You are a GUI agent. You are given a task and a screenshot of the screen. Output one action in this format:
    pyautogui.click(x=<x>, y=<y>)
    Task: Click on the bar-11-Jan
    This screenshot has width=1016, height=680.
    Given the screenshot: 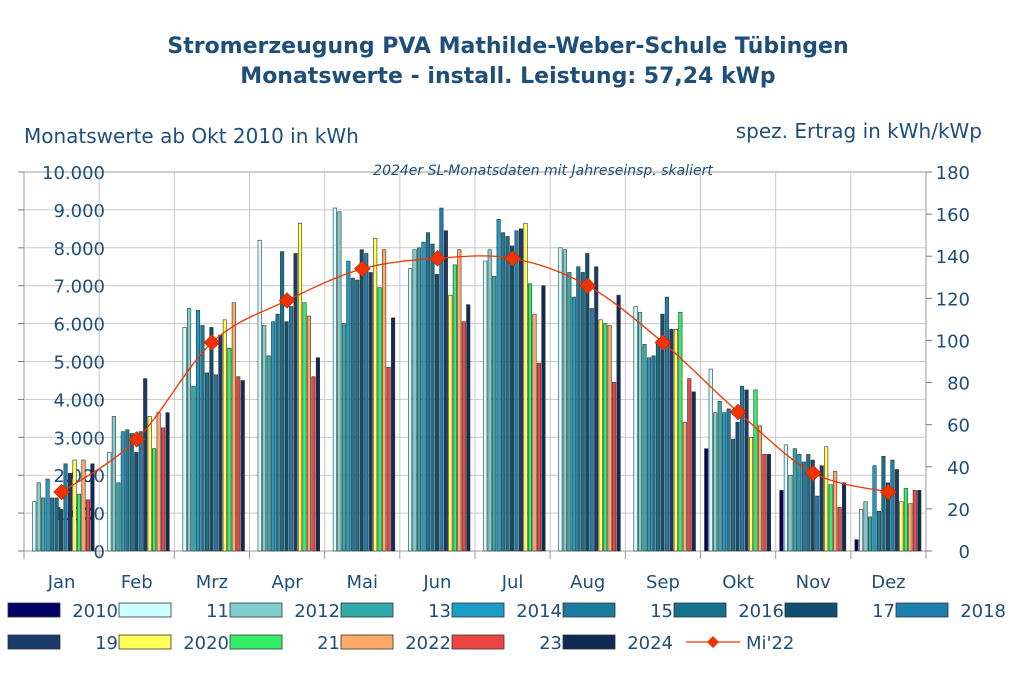 What is the action you would take?
    pyautogui.click(x=34, y=526)
    